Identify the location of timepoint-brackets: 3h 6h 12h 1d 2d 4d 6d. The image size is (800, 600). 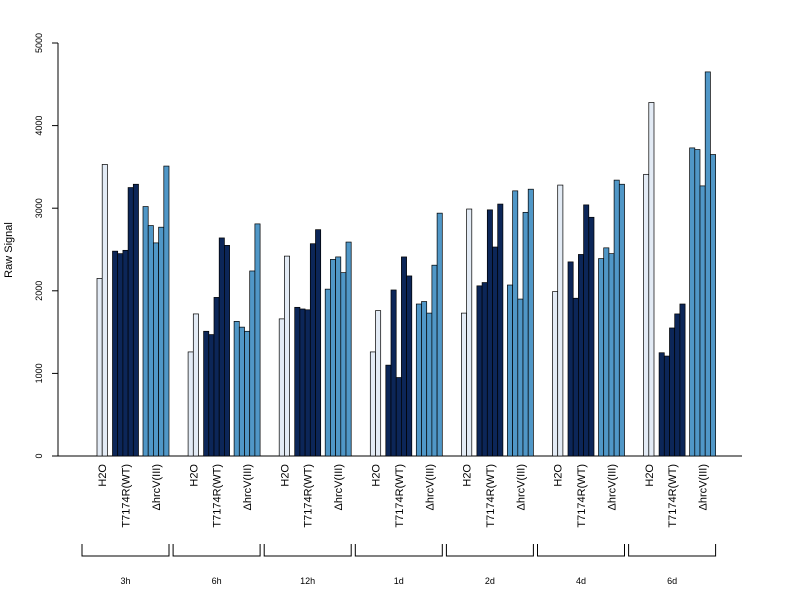
(399, 565).